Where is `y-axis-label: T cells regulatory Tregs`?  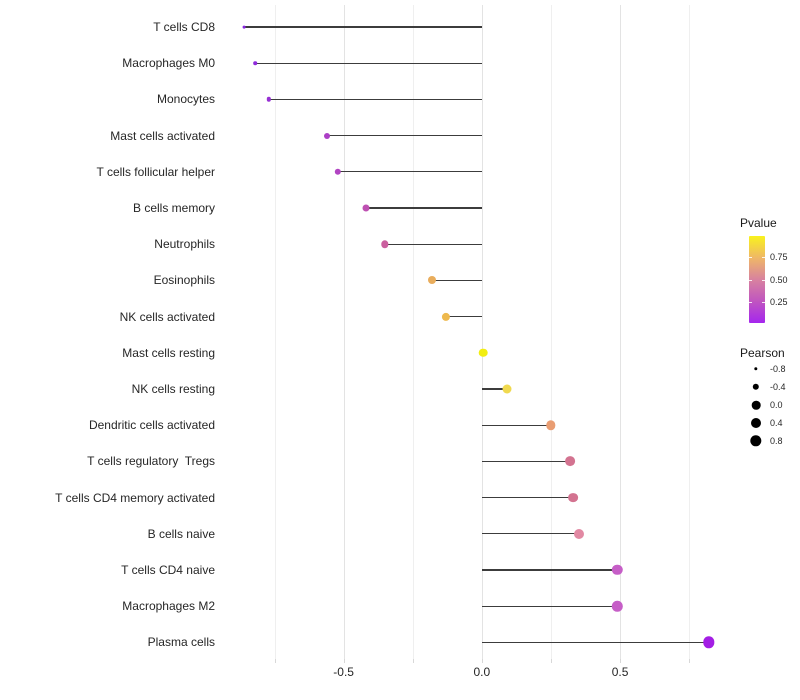 y-axis-label: T cells regulatory Tregs is located at coordinates (151, 461).